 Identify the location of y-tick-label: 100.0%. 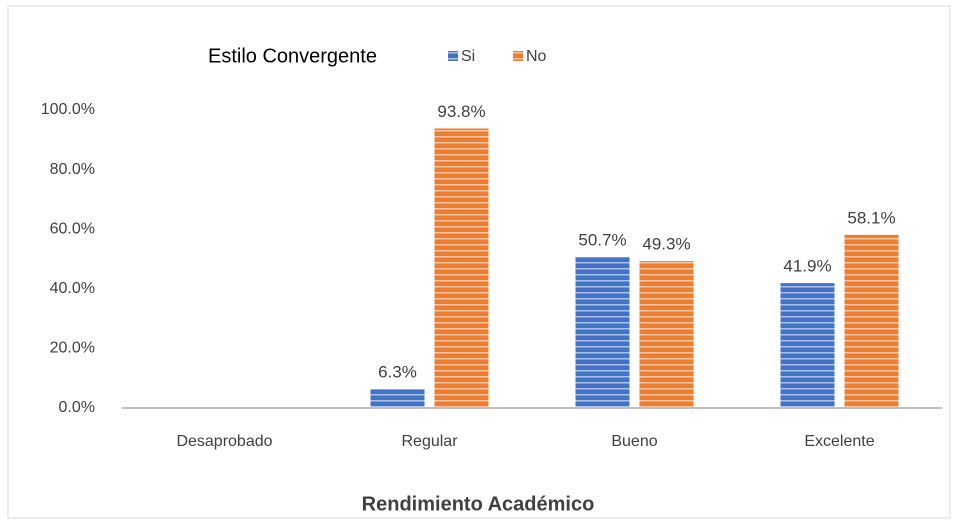
(68, 109).